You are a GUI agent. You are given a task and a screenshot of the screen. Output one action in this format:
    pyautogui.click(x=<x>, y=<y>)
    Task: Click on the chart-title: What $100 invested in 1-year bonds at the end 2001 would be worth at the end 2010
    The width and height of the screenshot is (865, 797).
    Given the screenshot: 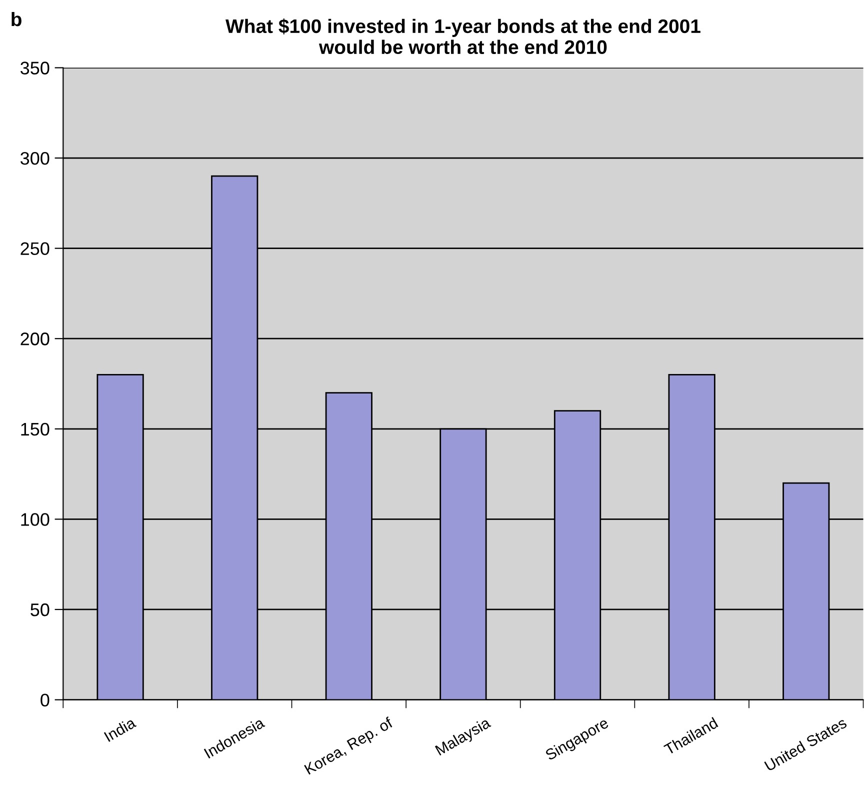 What is the action you would take?
    pyautogui.click(x=463, y=36)
    